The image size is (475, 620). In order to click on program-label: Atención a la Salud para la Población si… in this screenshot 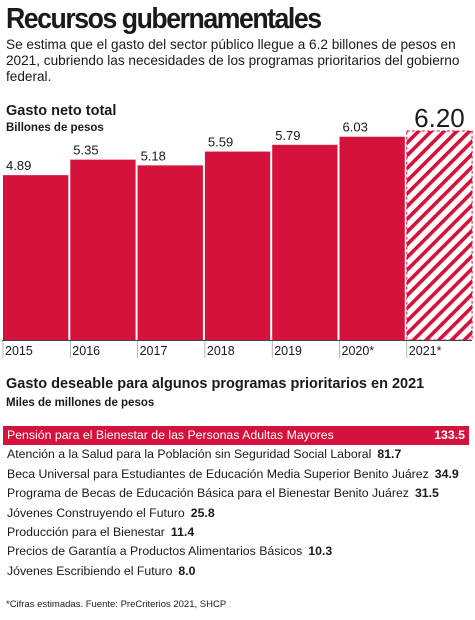, I will do `click(204, 454)`.